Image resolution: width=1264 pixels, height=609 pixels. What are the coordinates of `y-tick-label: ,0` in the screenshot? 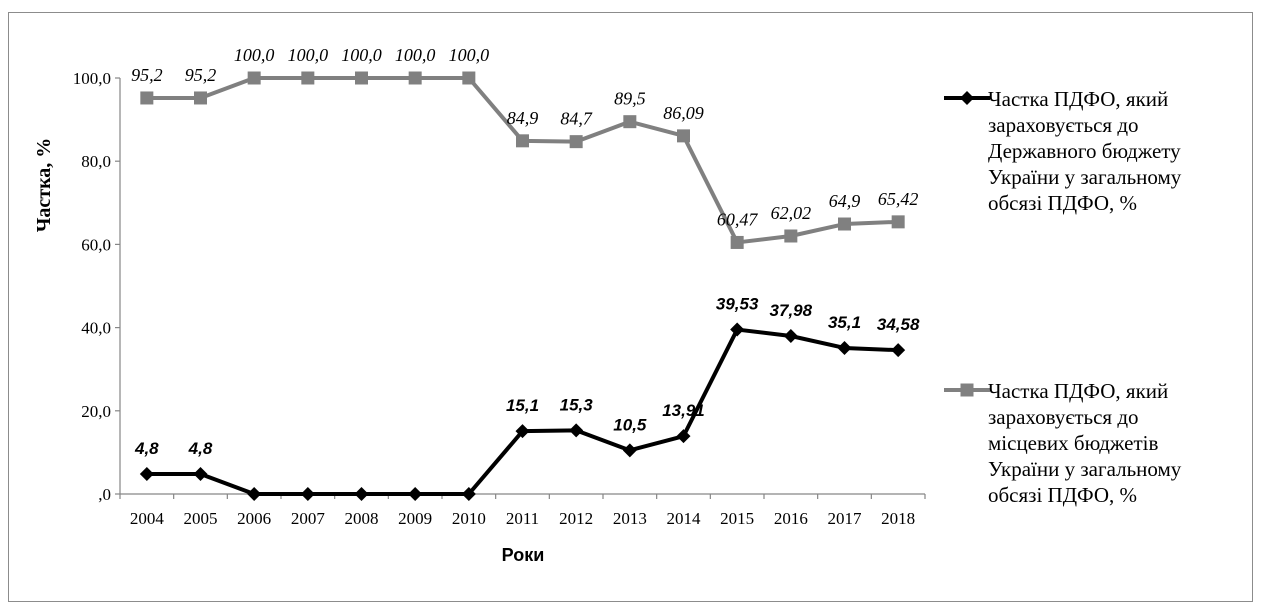 It's located at (104, 494).